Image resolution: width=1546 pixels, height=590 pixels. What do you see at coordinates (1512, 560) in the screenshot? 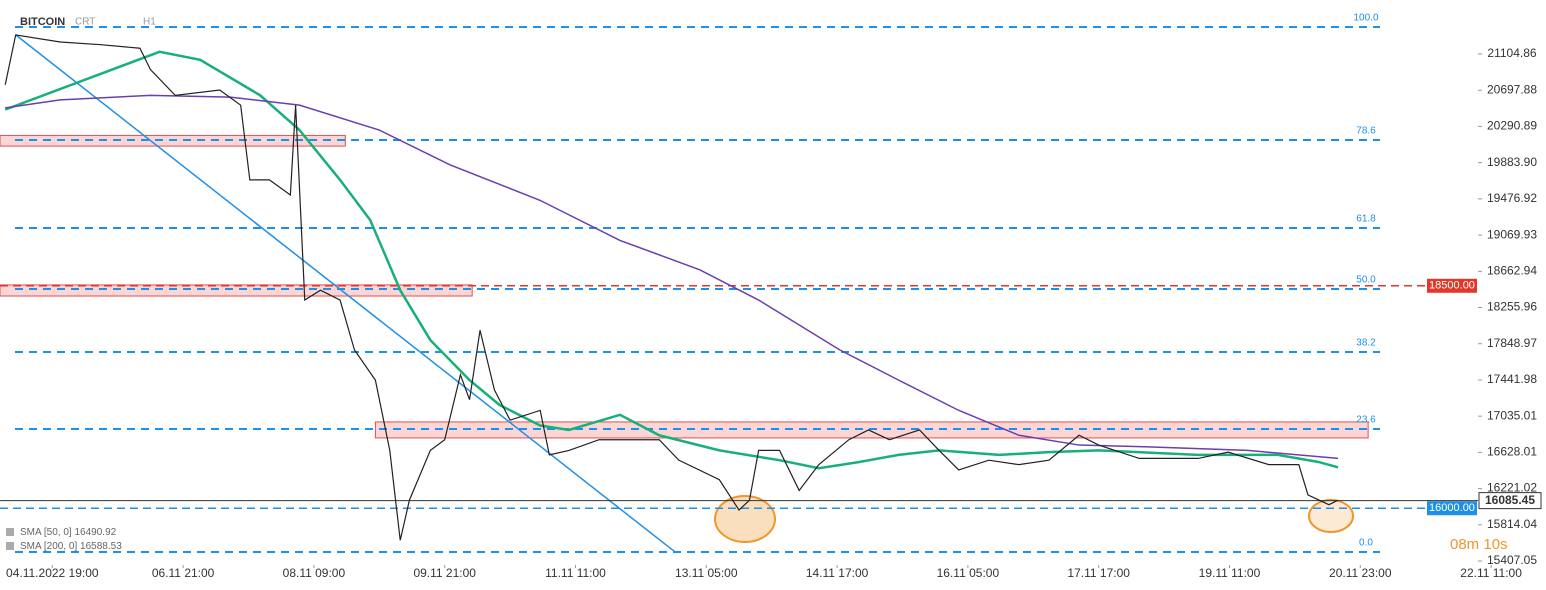
I see `y-tick-label: 15407.05` at bounding box center [1512, 560].